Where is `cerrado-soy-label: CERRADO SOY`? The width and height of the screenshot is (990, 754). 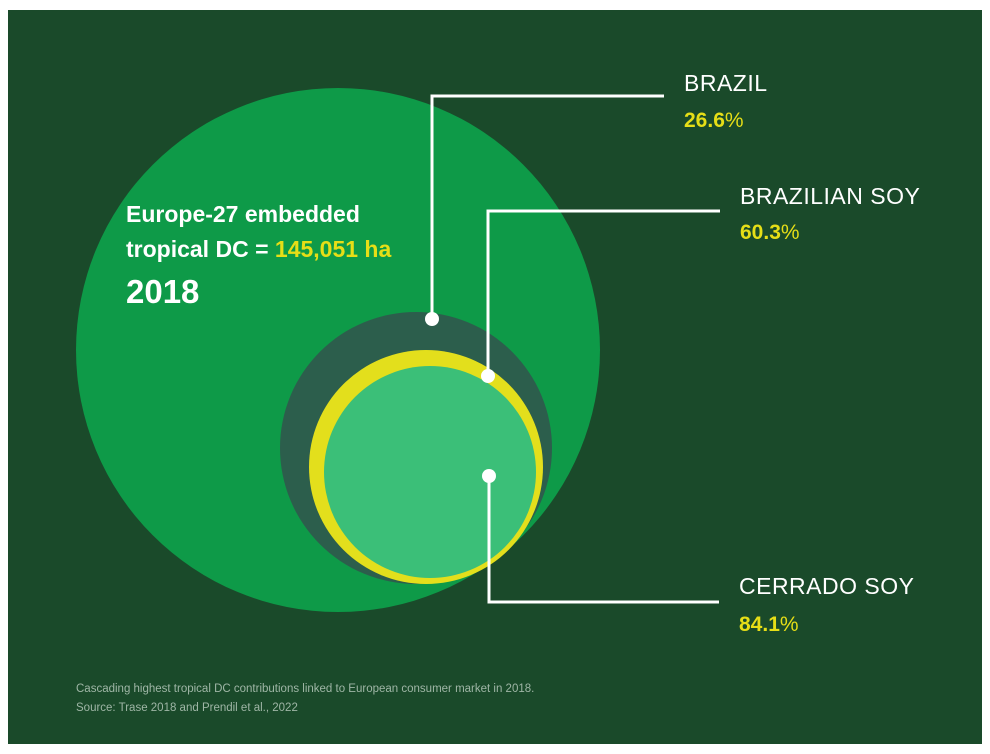 cerrado-soy-label: CERRADO SOY is located at coordinates (827, 586).